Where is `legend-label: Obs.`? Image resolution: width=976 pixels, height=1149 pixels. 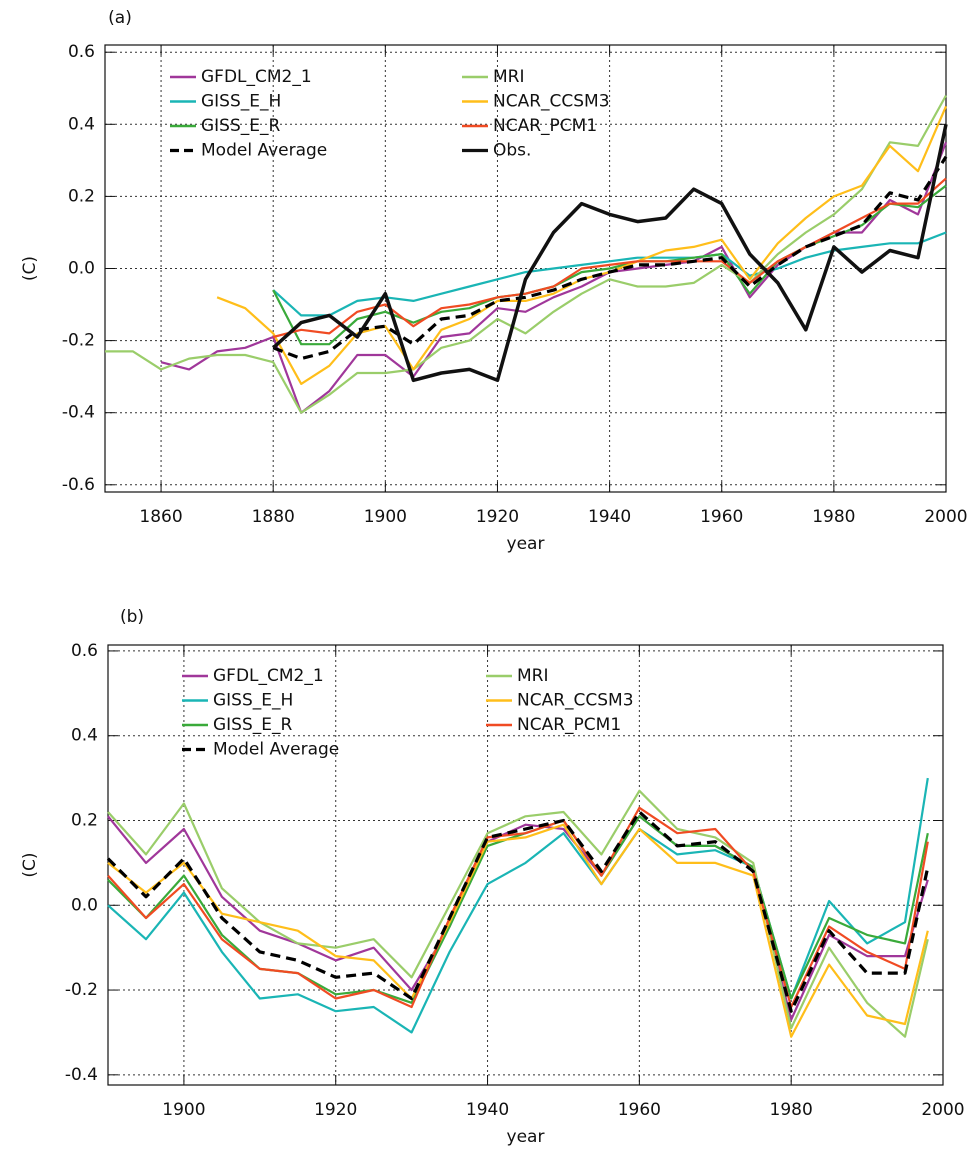
legend-label: Obs. is located at coordinates (512, 151).